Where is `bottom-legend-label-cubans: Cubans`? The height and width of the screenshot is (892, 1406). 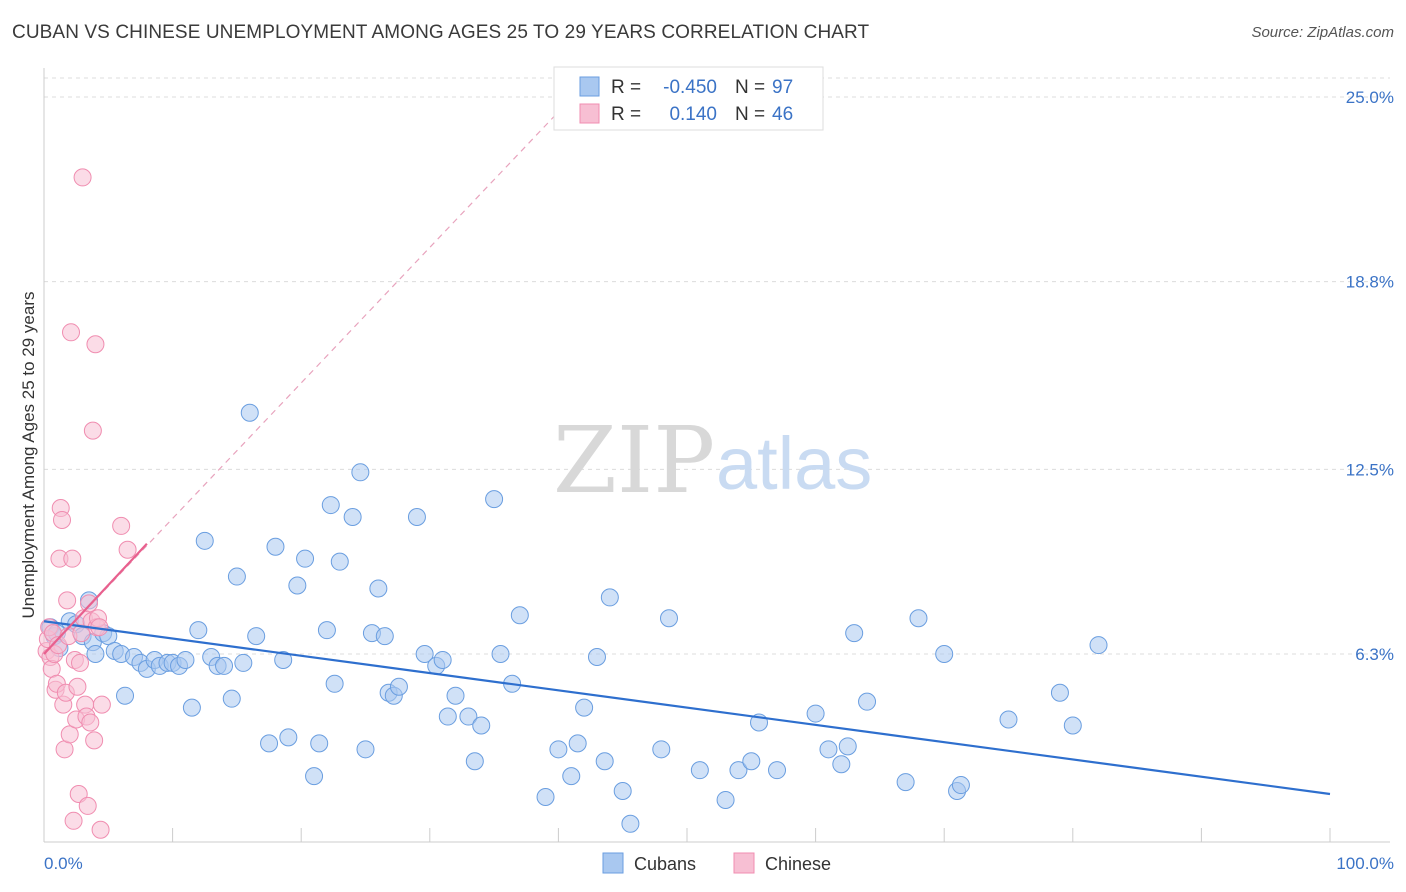 bottom-legend-label-cubans: Cubans is located at coordinates (665, 864).